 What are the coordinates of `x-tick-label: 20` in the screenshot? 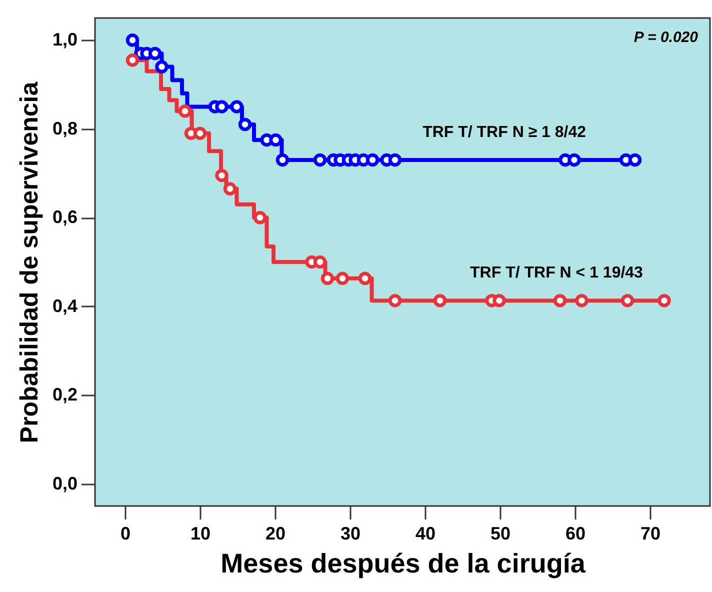 It's located at (275, 534).